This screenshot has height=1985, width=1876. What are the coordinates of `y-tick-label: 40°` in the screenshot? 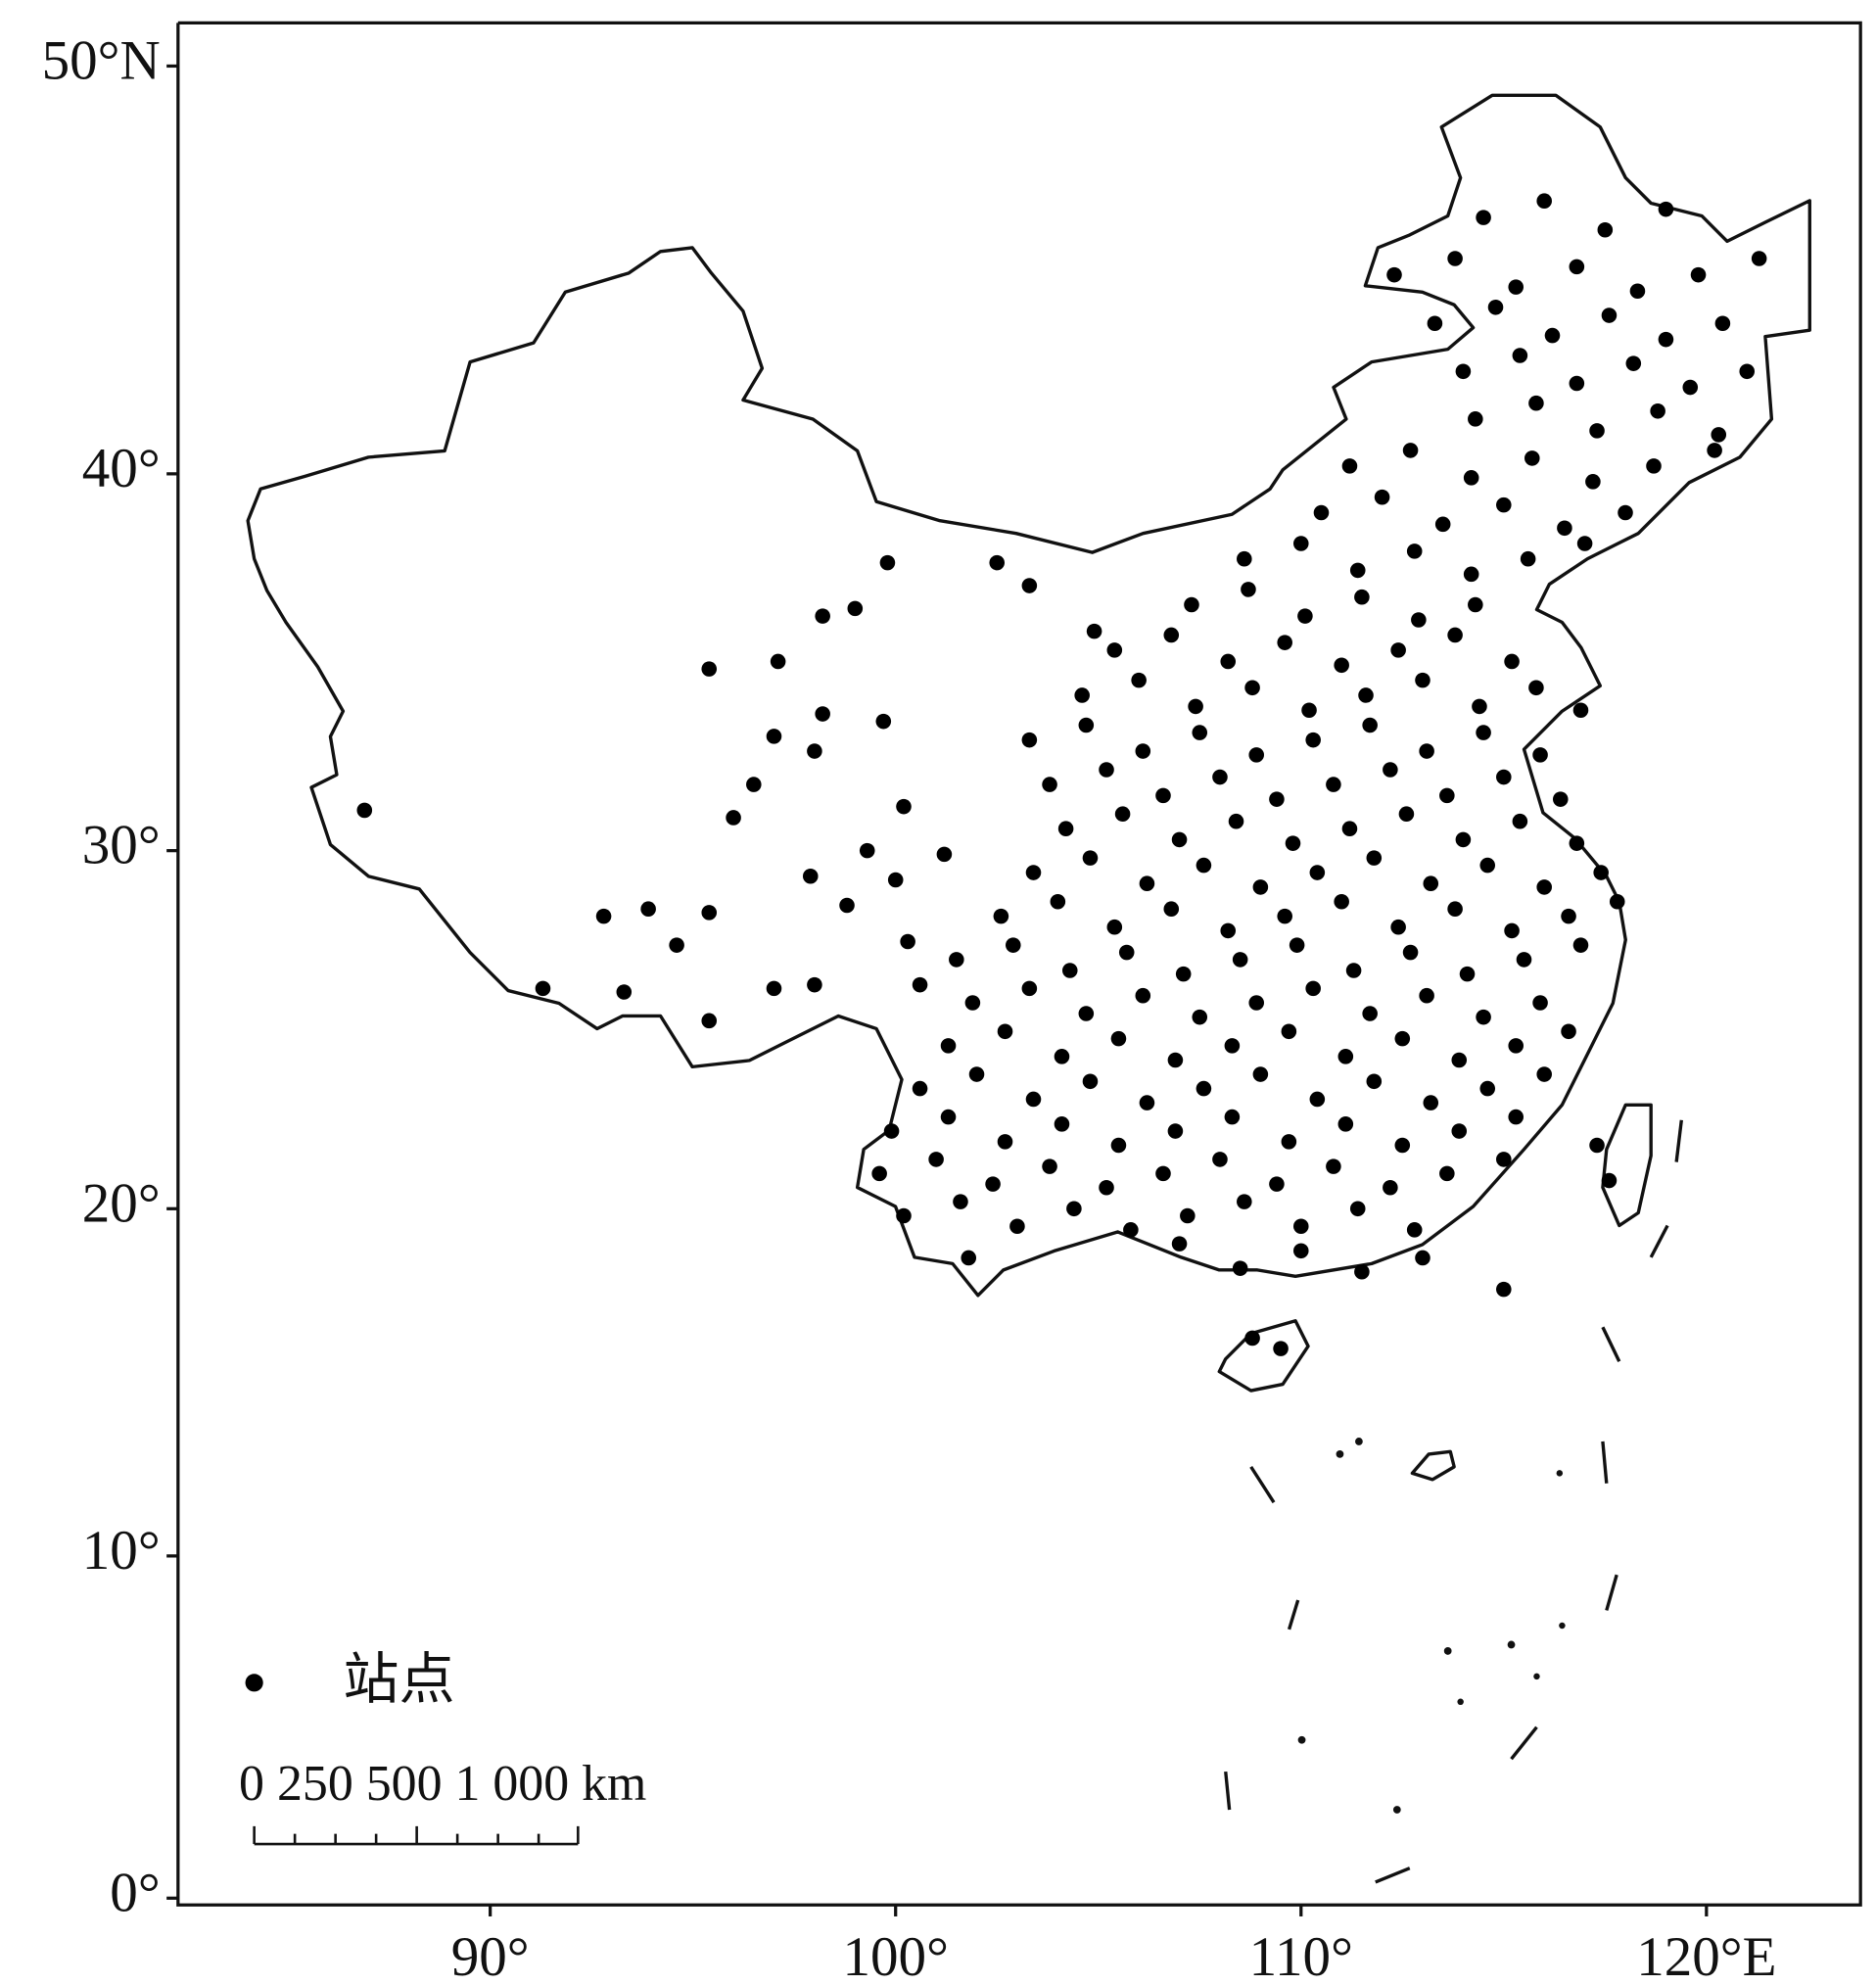 It's located at (121, 468).